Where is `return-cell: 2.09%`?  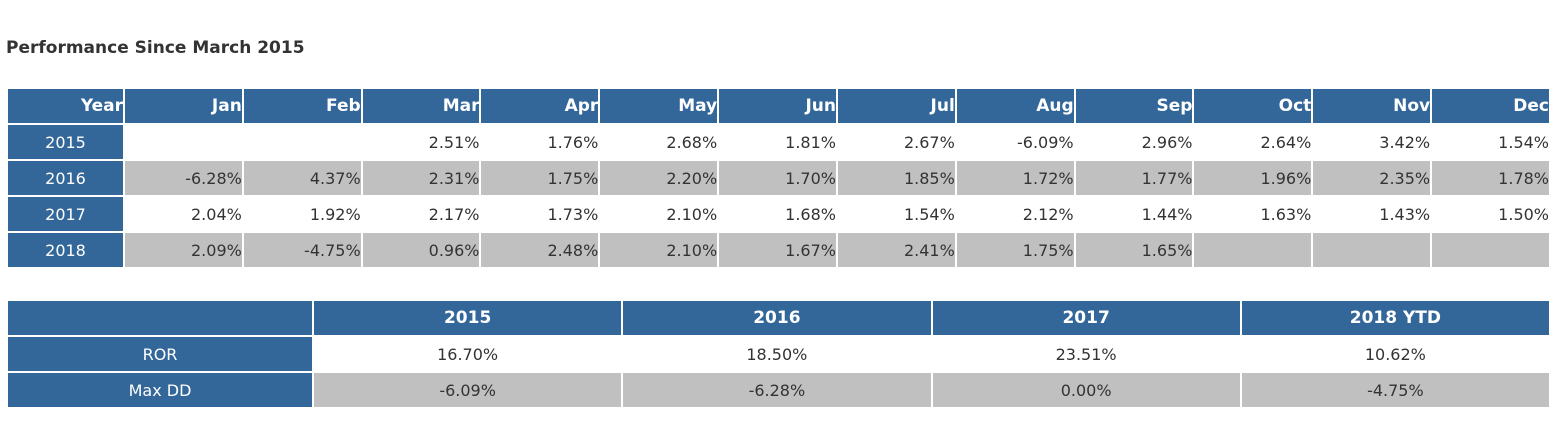
return-cell: 2.09% is located at coordinates (183, 250).